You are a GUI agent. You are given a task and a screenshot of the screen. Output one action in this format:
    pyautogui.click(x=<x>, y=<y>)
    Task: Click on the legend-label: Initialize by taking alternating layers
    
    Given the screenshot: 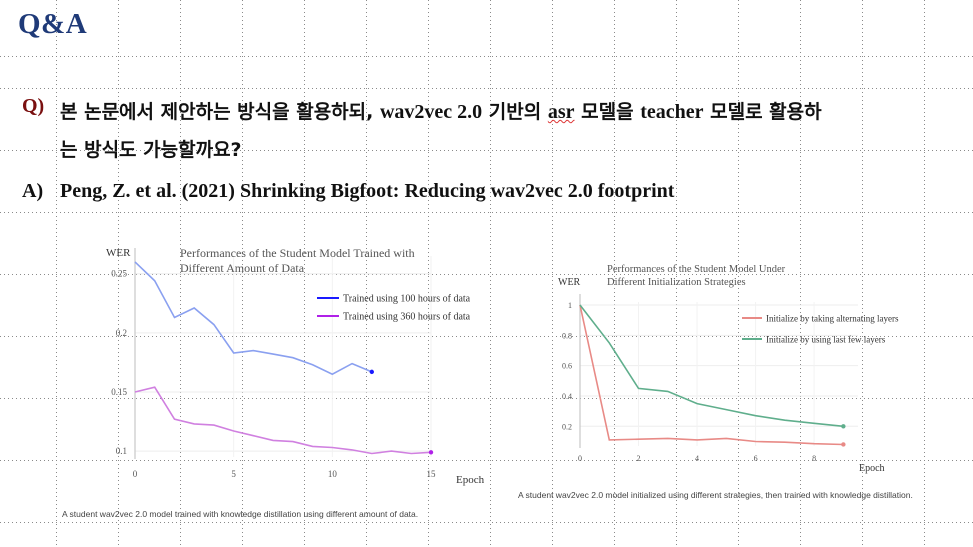 What is the action you would take?
    pyautogui.click(x=832, y=319)
    